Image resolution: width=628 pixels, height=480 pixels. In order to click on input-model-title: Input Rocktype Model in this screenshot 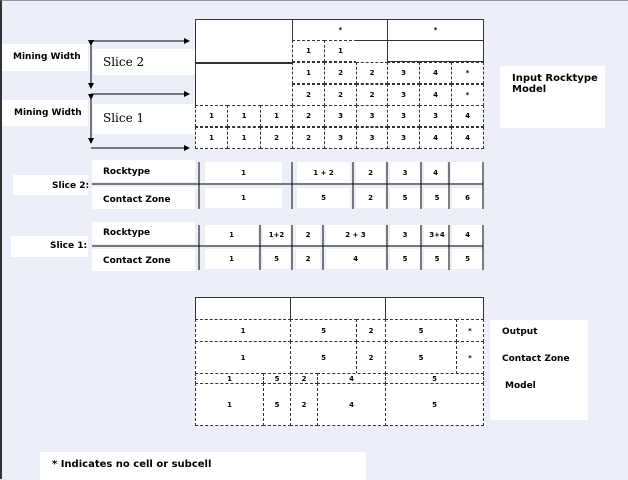, I will do `click(555, 84)`.